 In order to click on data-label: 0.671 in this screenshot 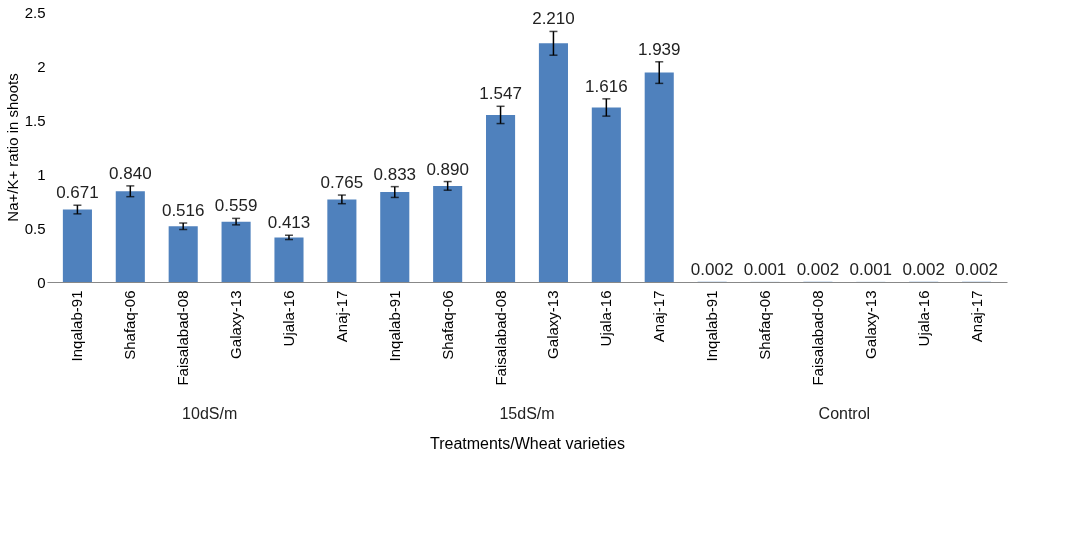, I will do `click(77, 193)`.